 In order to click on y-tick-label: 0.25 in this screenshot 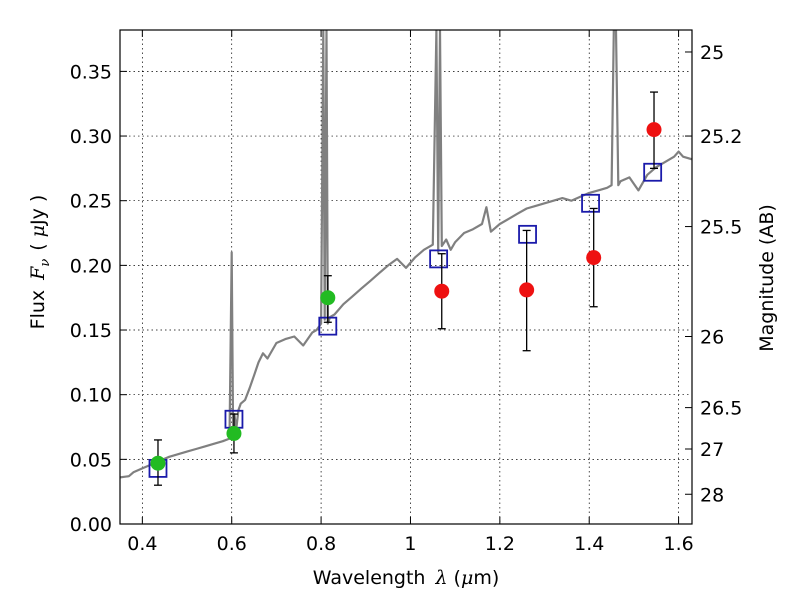, I will do `click(91, 202)`.